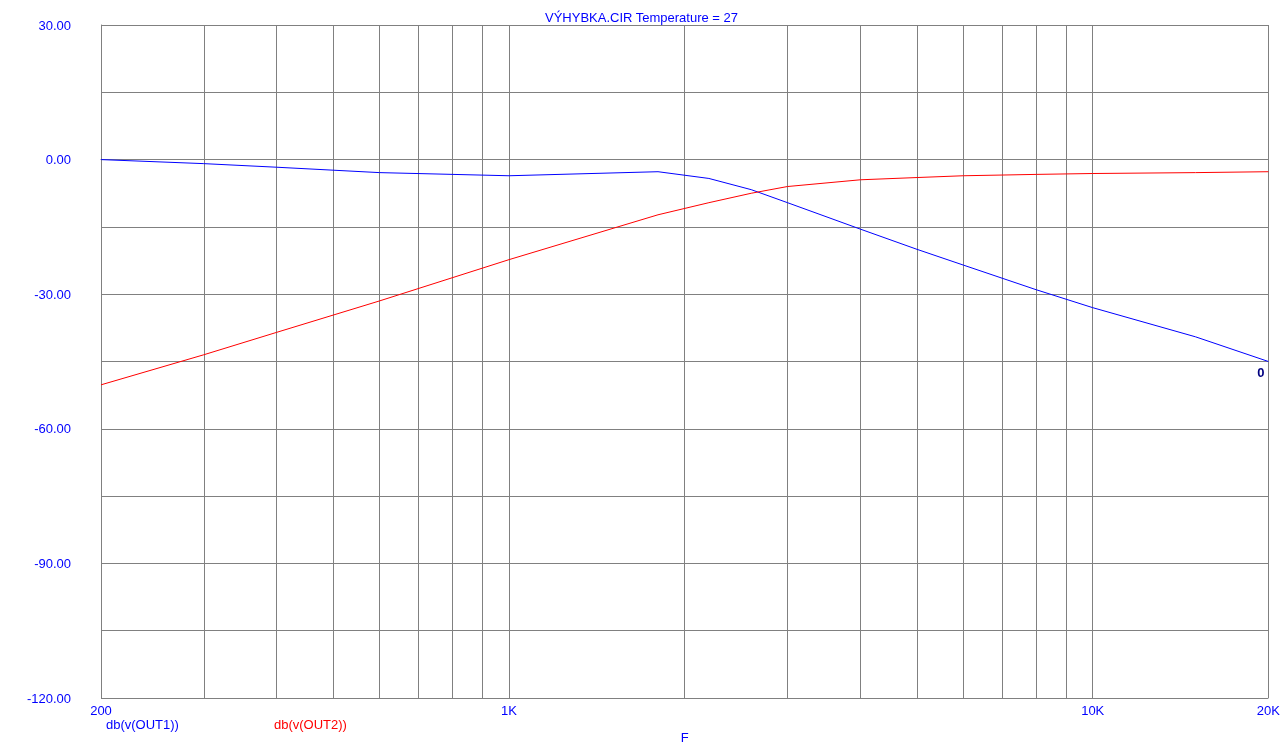 The image size is (1283, 751). Describe the element at coordinates (52, 429) in the screenshot. I see `y-tick-label: -60.00` at that location.